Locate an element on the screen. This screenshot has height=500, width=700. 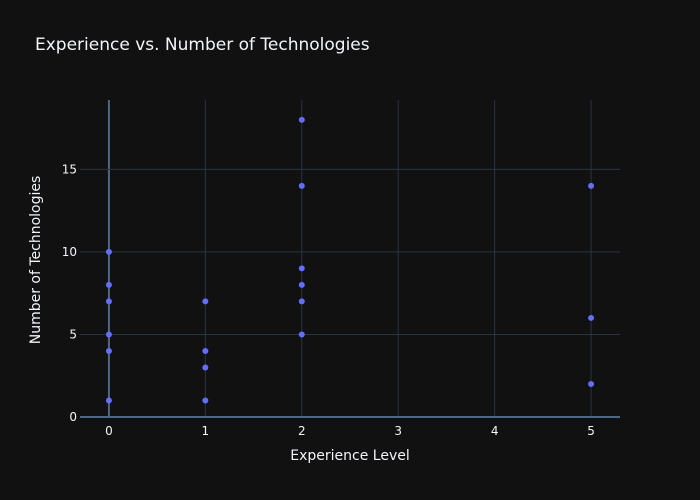
y-tick-label: 0 is located at coordinates (73, 417).